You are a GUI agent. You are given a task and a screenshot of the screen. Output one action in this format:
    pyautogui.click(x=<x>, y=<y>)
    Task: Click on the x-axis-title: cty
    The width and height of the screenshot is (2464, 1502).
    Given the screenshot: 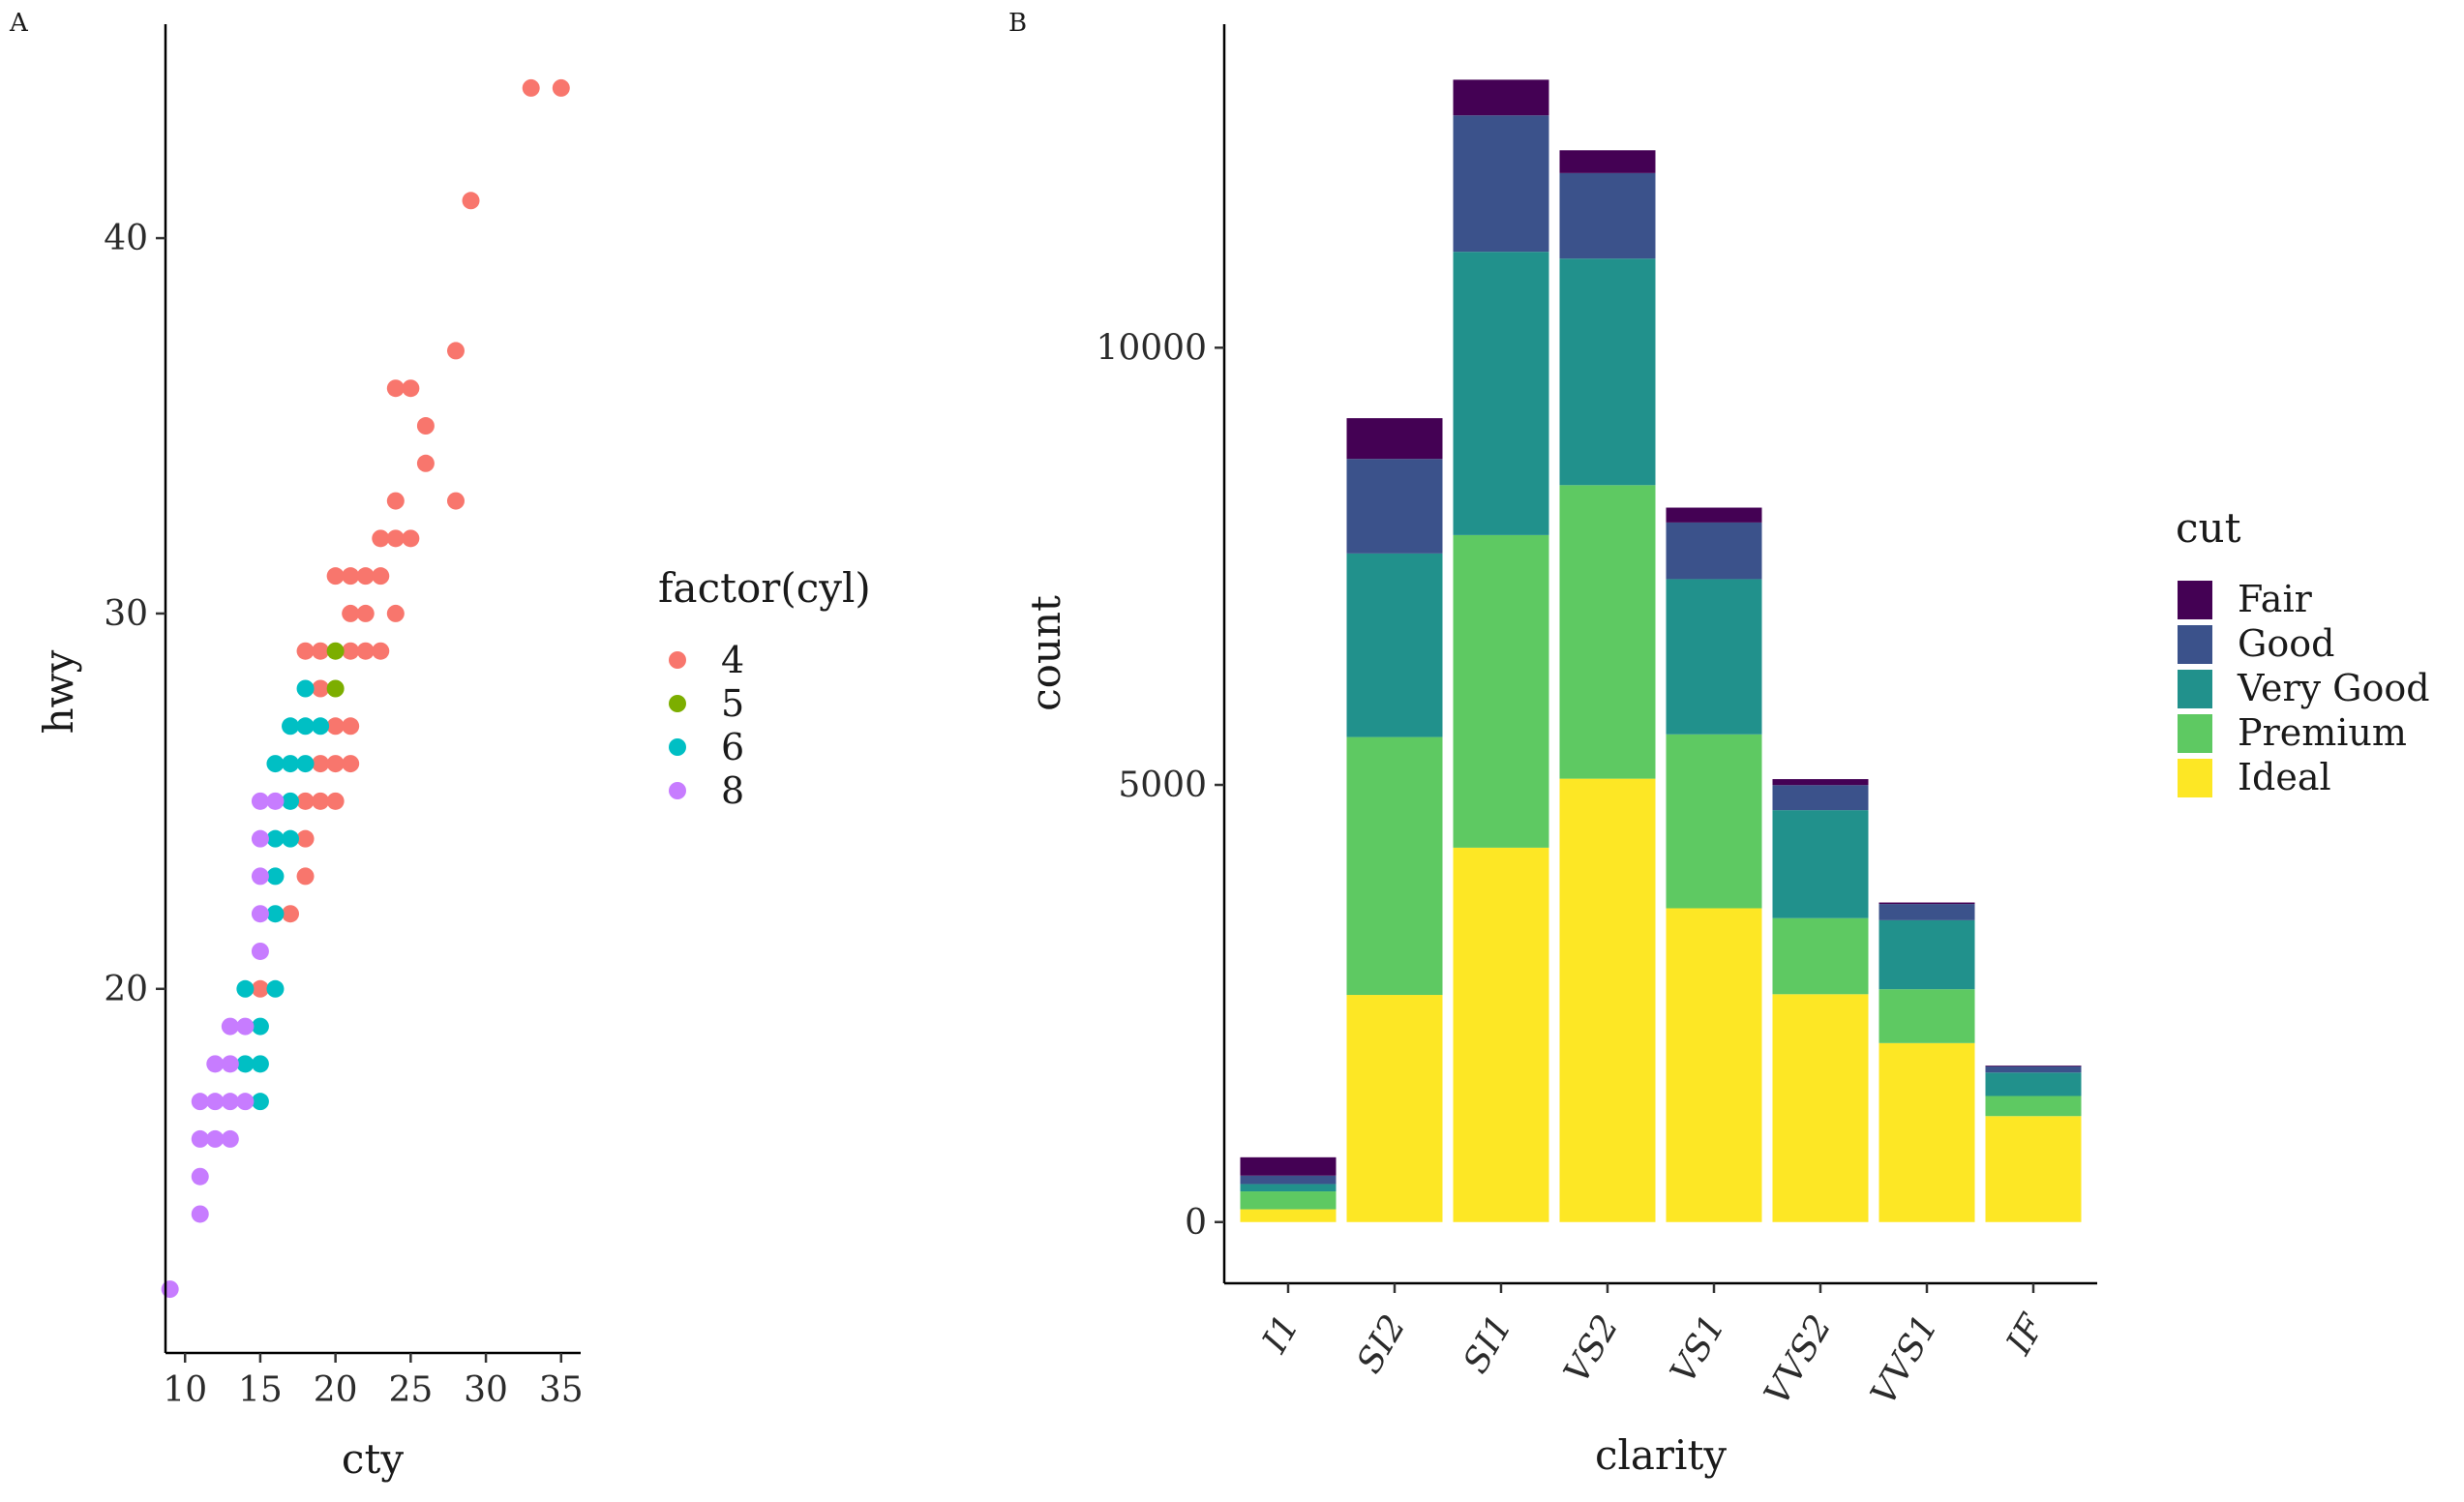 What is the action you would take?
    pyautogui.click(x=373, y=1459)
    